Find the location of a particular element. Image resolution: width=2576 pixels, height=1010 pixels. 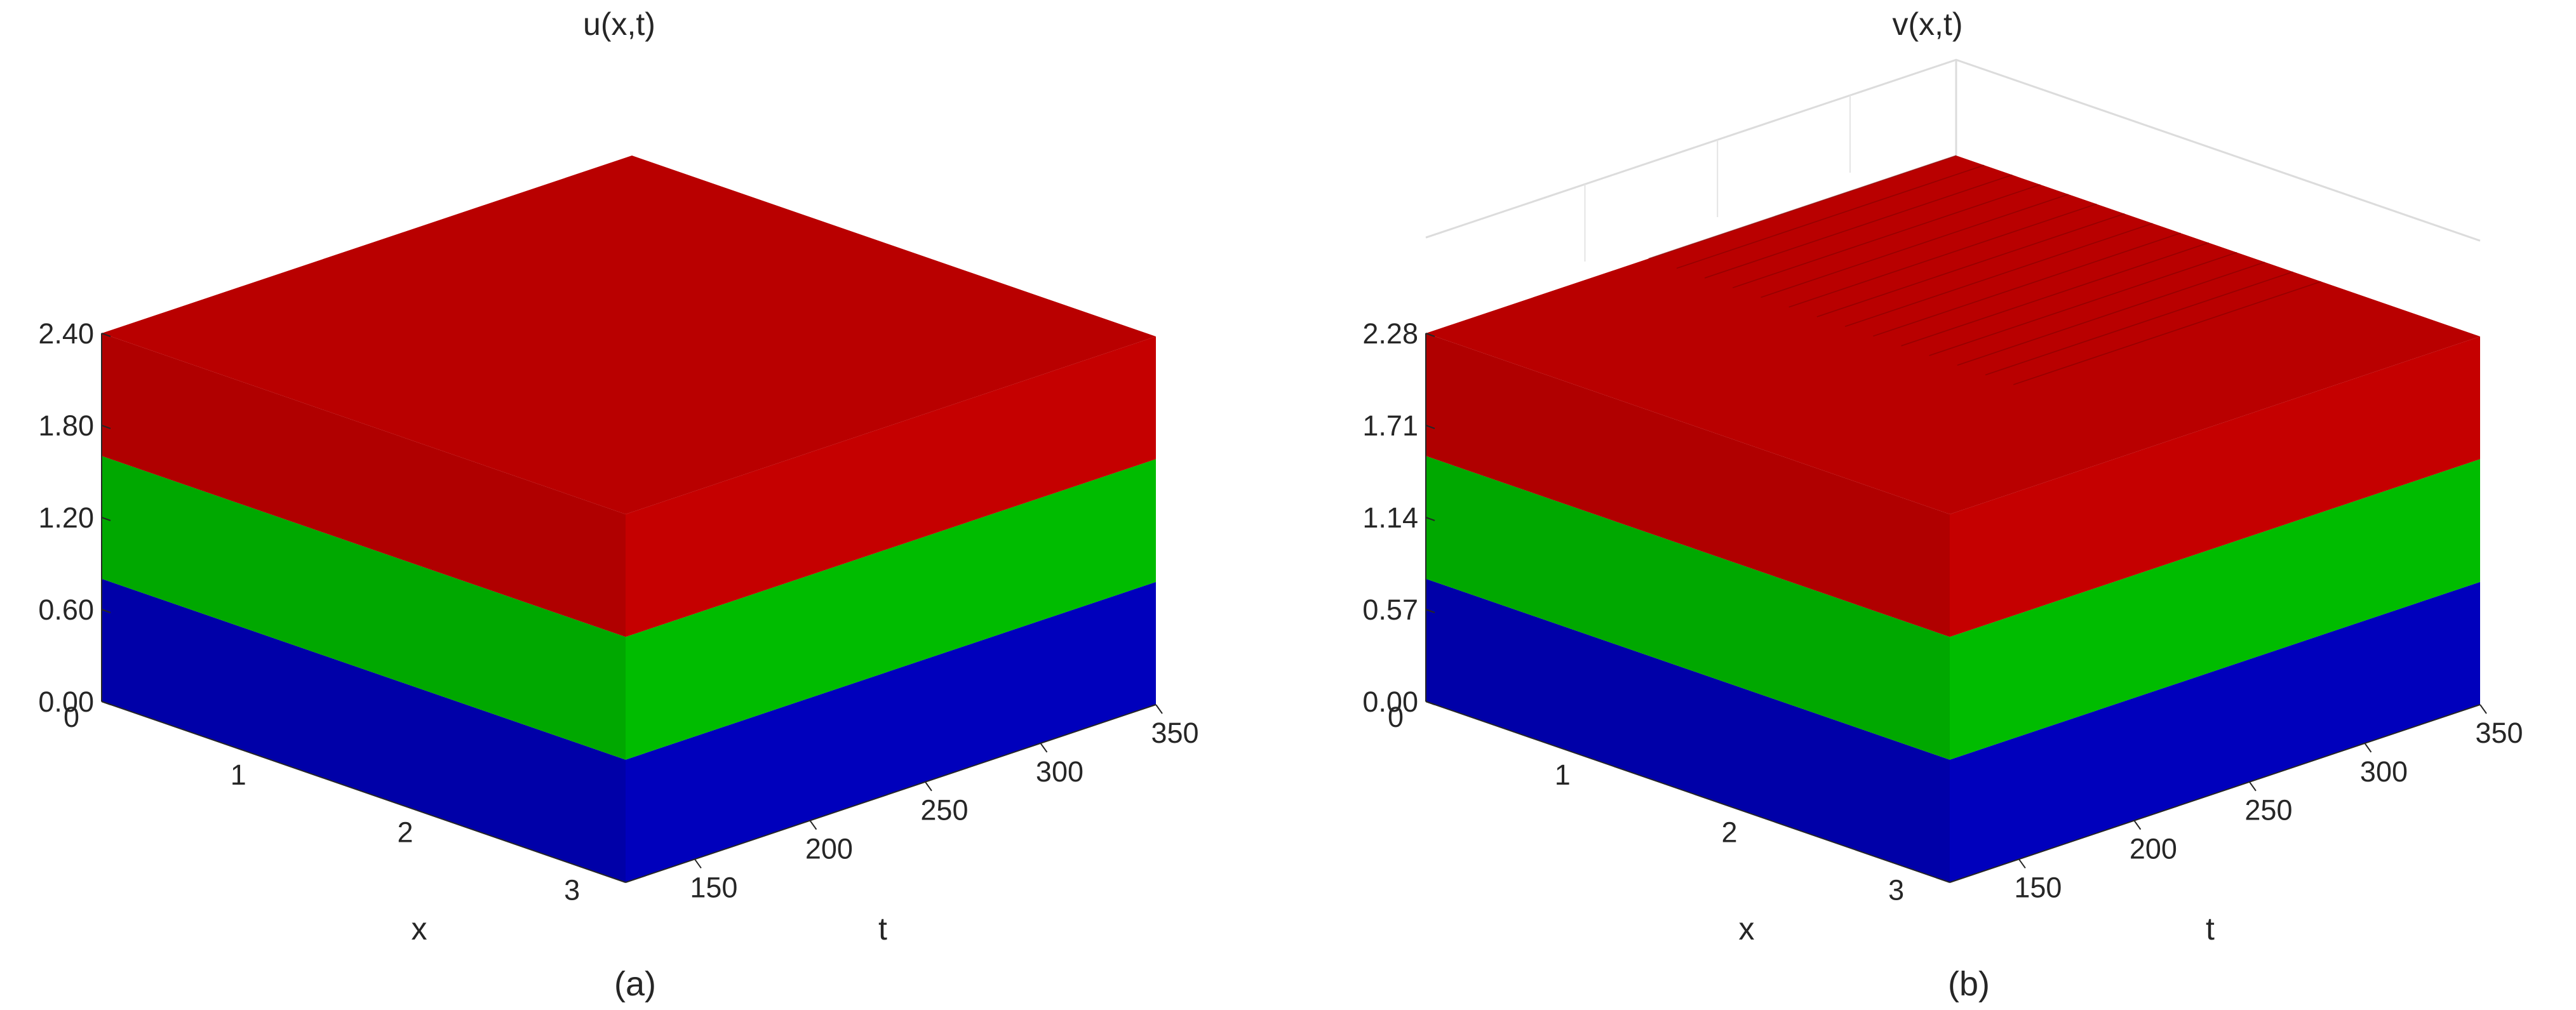

z-tick-label-2: 1.20 is located at coordinates (66, 518).